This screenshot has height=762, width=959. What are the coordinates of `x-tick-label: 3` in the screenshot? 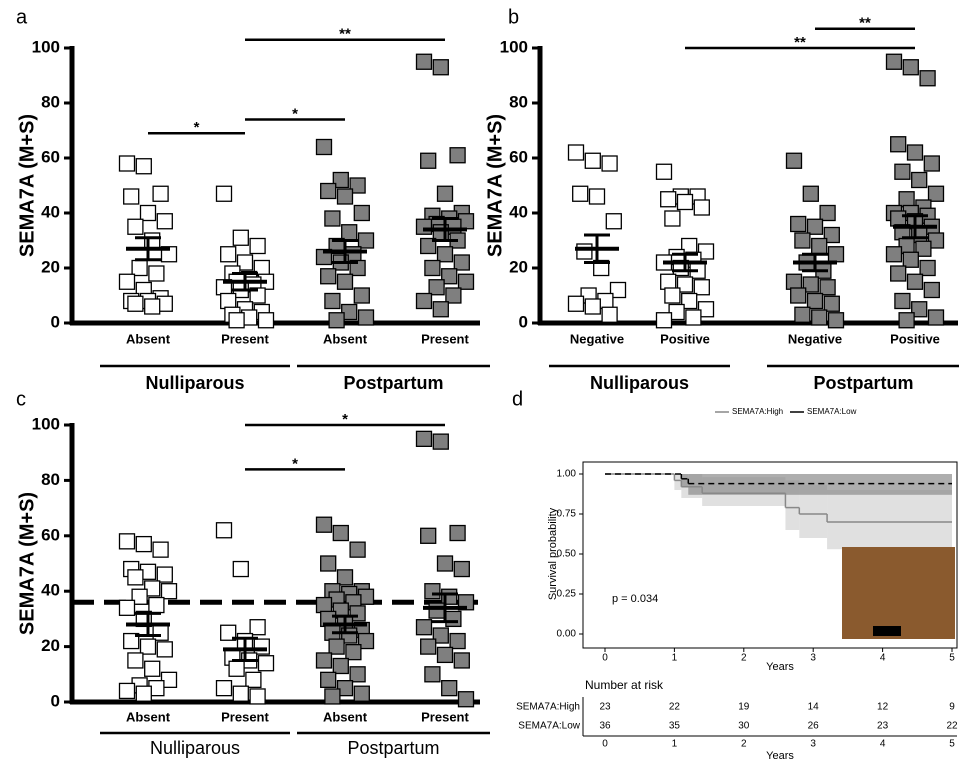 It's located at (813, 658).